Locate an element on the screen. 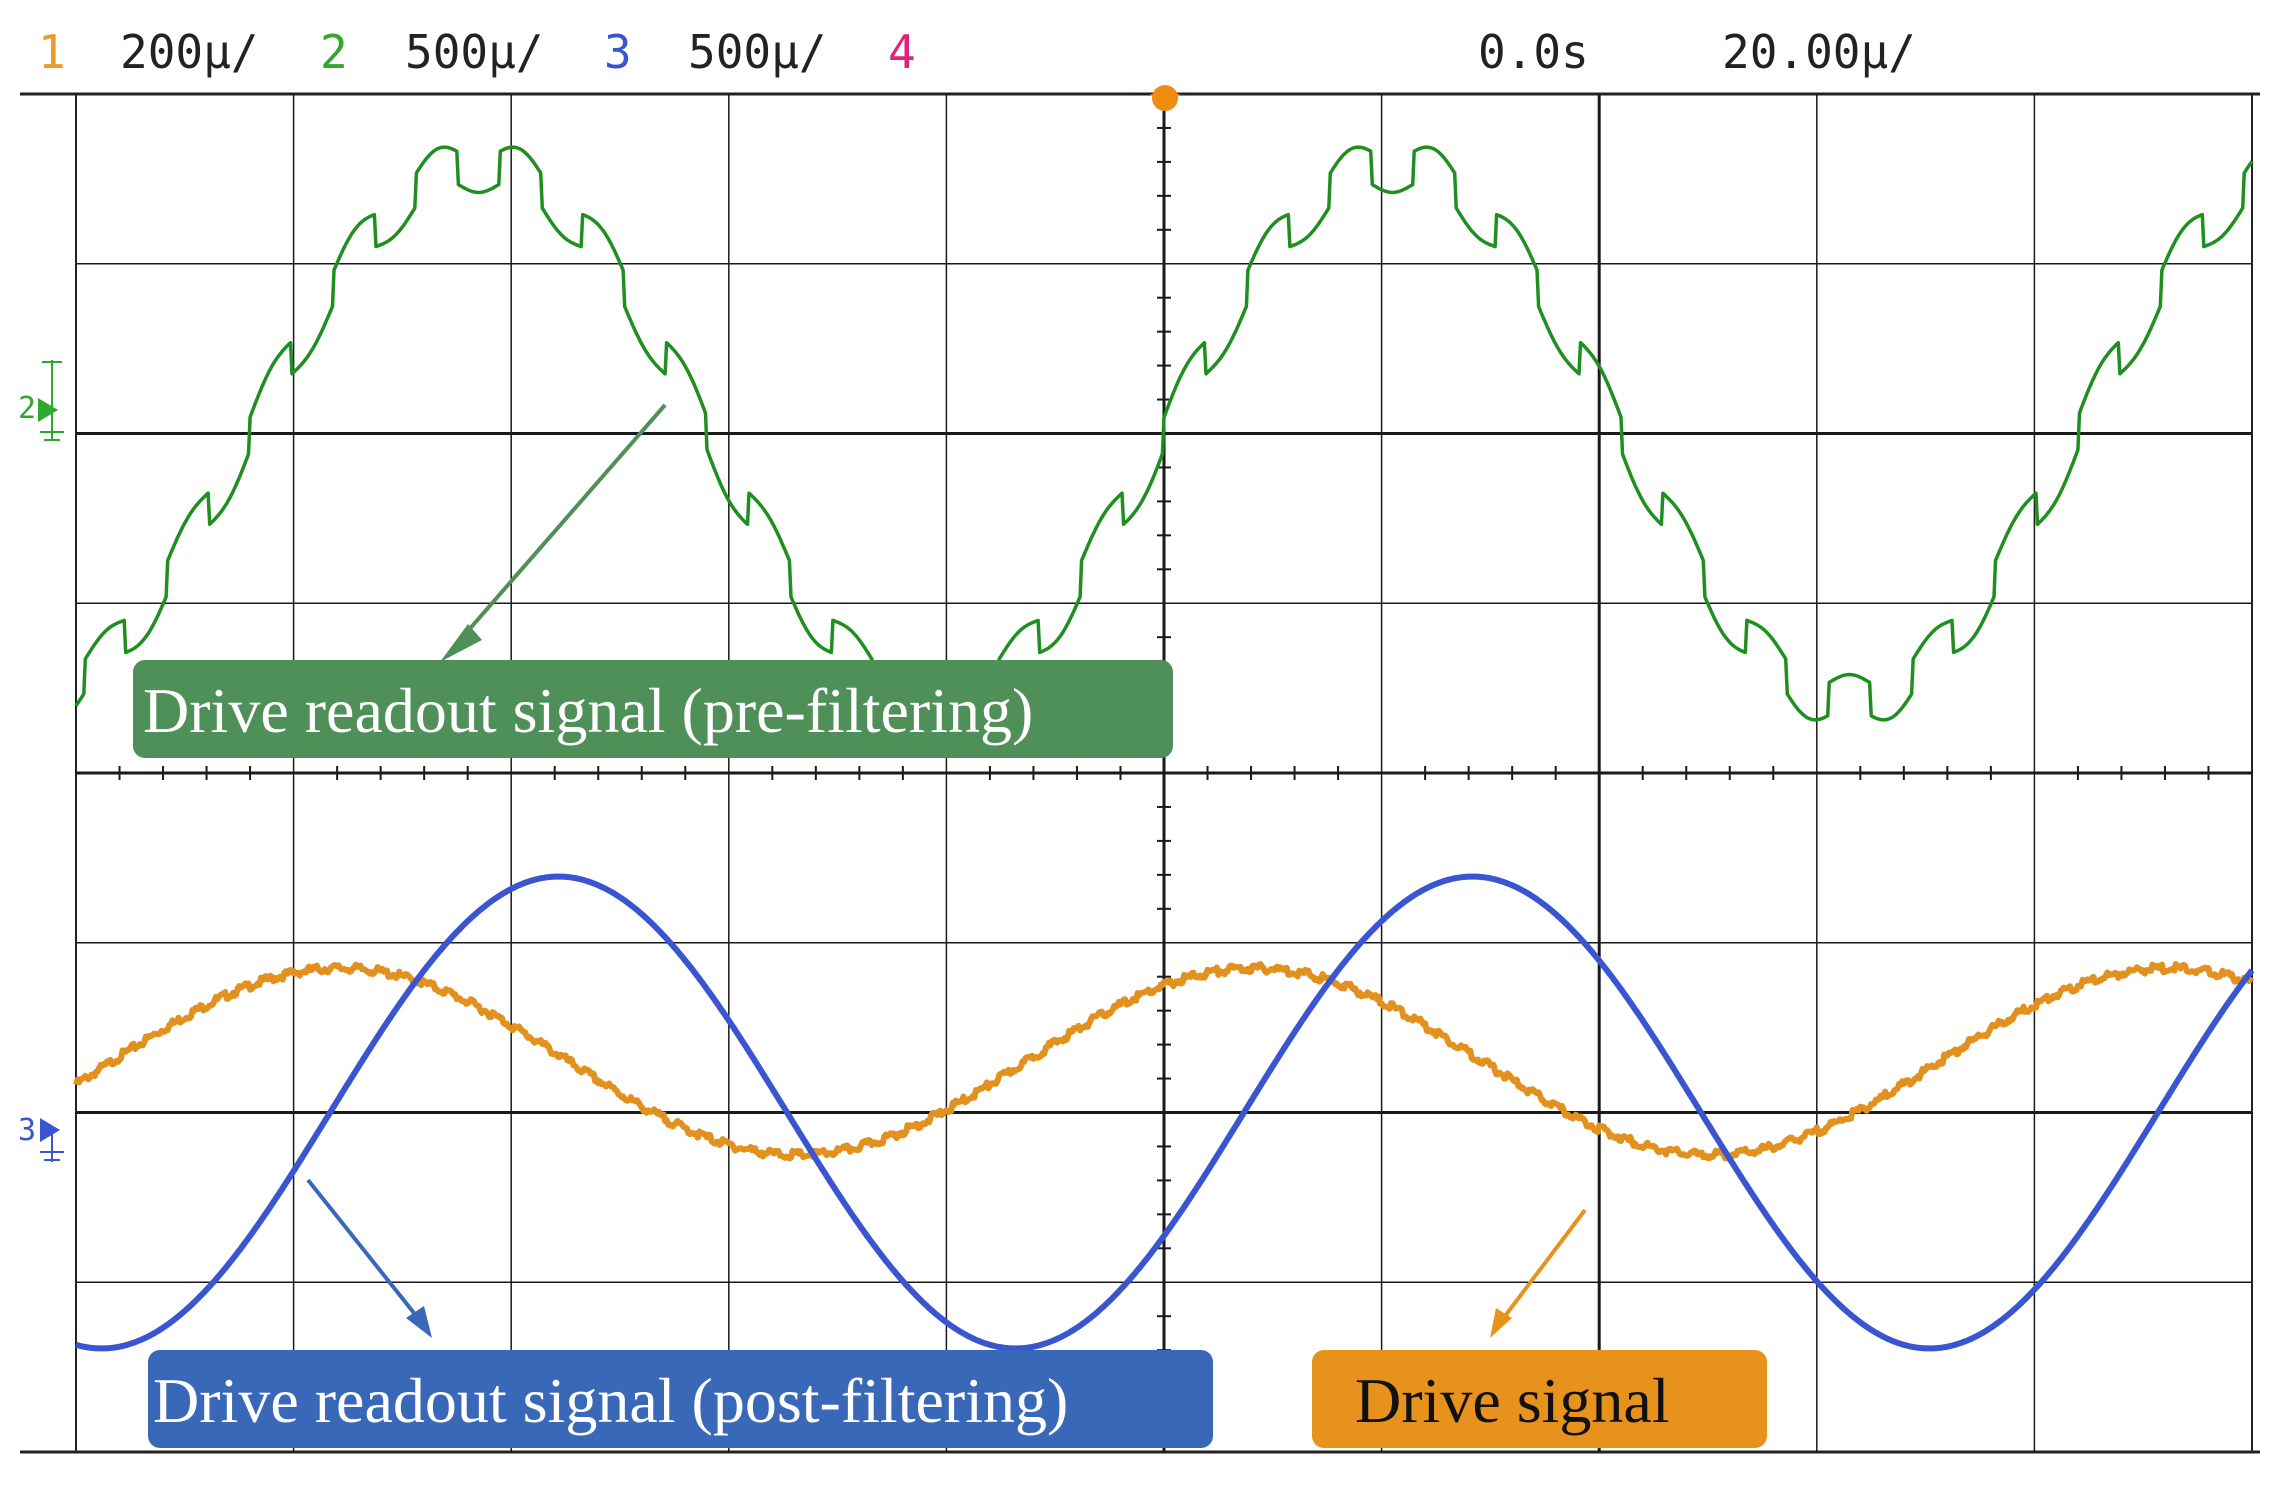 Image resolution: width=2281 pixels, height=1490 pixels. trigger-dot is located at coordinates (1165, 98).